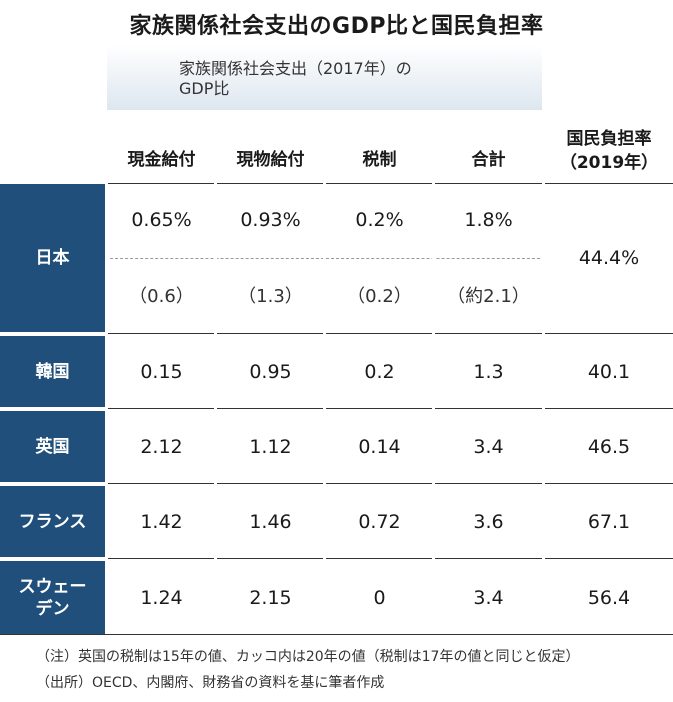 Image resolution: width=673 pixels, height=702 pixels. What do you see at coordinates (609, 151) in the screenshot?
I see `header-burden: 国民負担率 （2019年）` at bounding box center [609, 151].